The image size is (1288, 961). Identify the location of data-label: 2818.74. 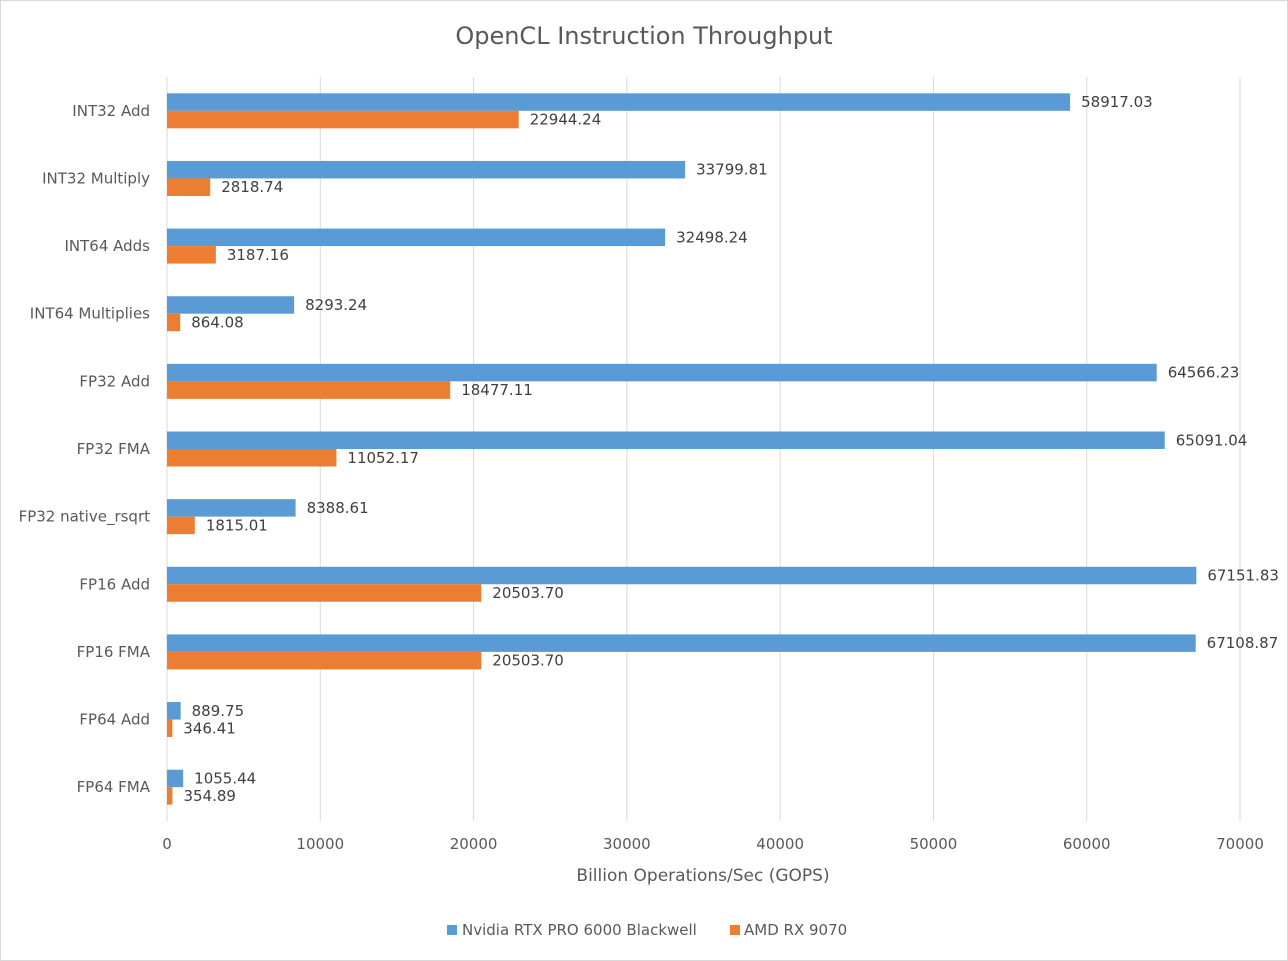
(252, 187).